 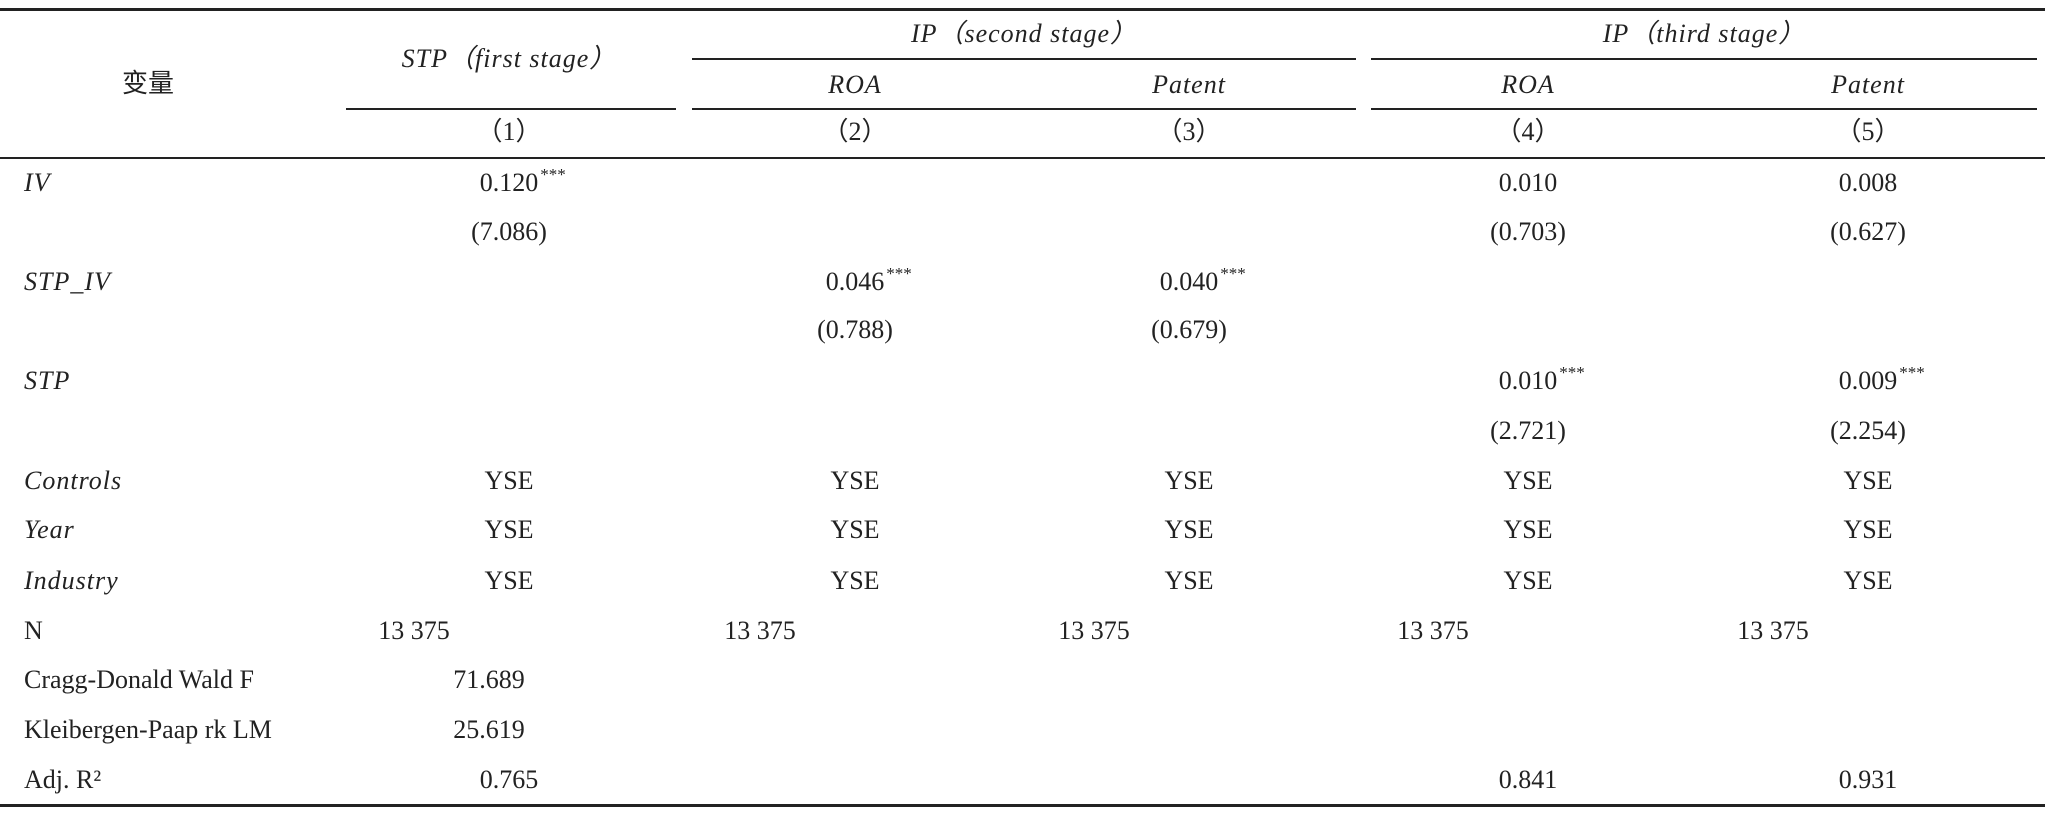 I want to click on row-label: IV, so click(x=37, y=182).